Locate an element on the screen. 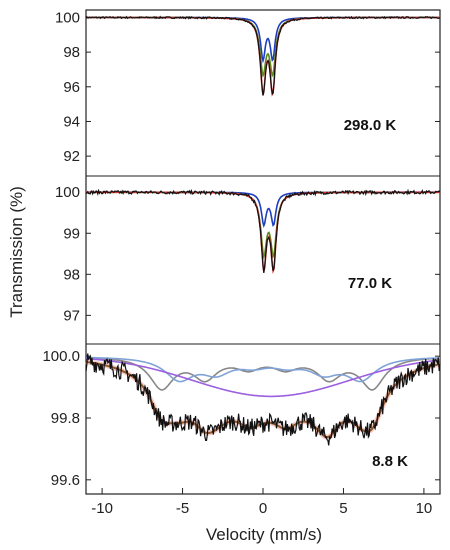  x-axis: -10 -5 0 5 10 is located at coordinates (261, 502).